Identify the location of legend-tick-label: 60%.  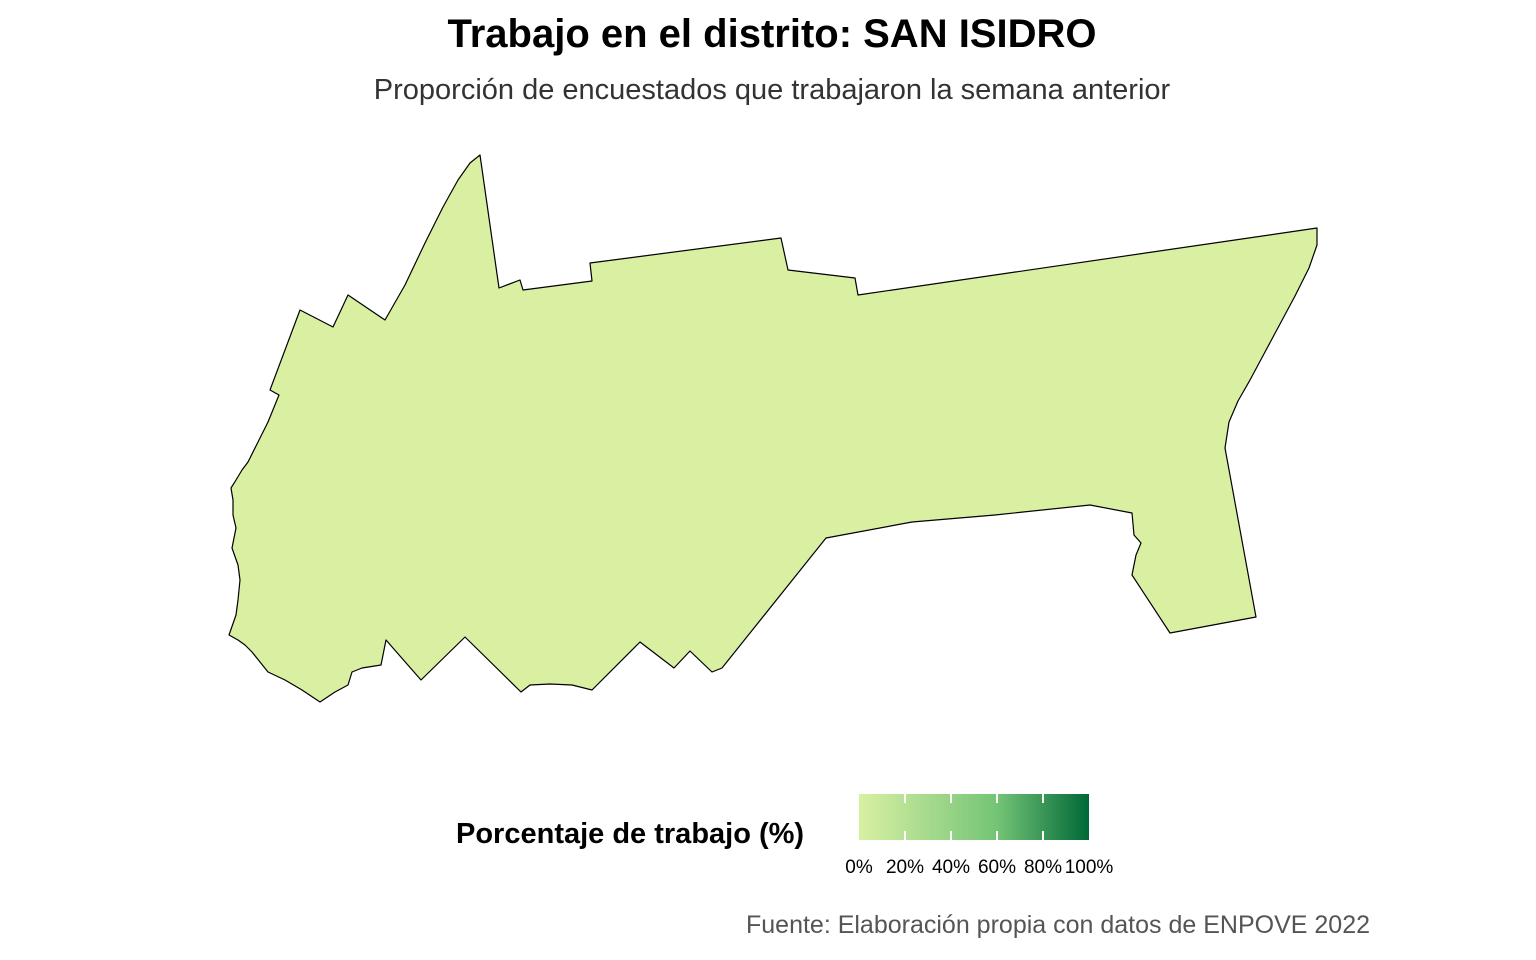
(997, 867).